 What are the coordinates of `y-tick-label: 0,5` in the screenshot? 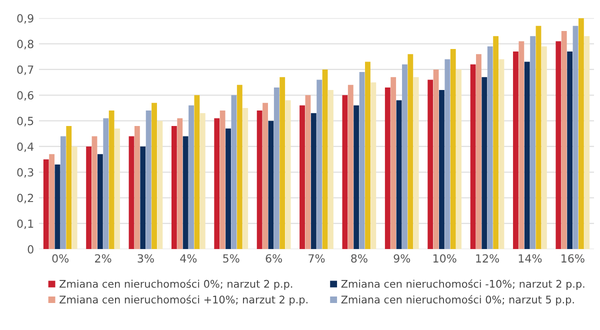 It's located at (25, 121).